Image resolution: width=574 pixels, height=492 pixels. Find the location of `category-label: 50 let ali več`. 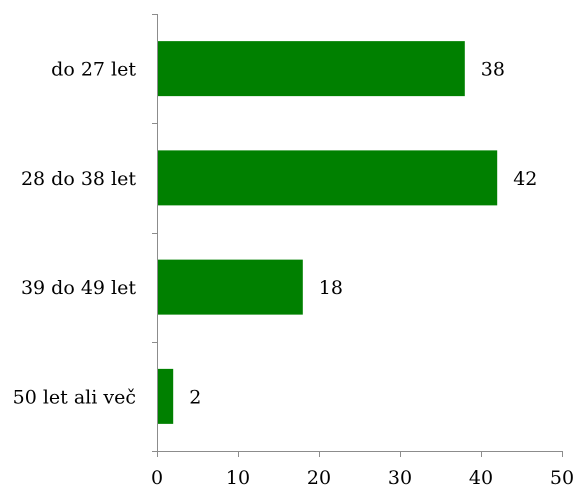

category-label: 50 let ali več is located at coordinates (74, 397).